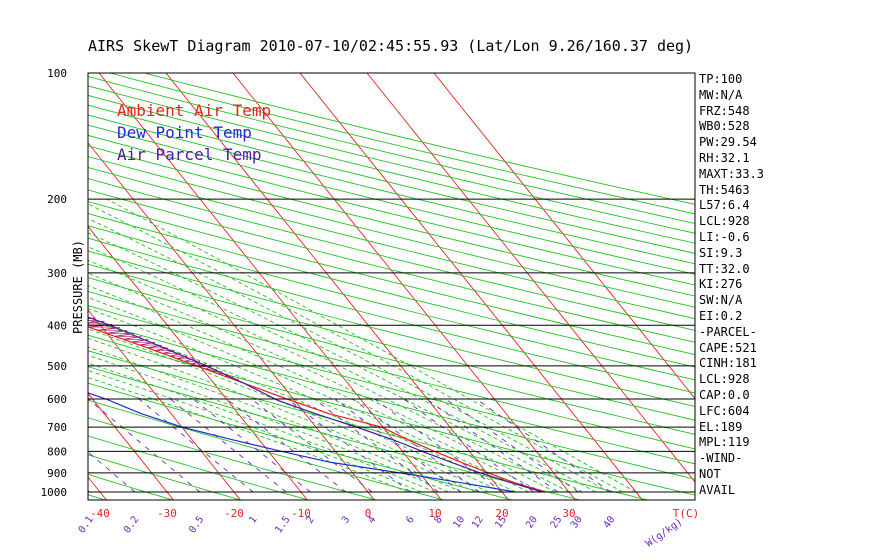 This screenshot has width=870, height=560. I want to click on bottom-temp-tick-label: 0, so click(368, 513).